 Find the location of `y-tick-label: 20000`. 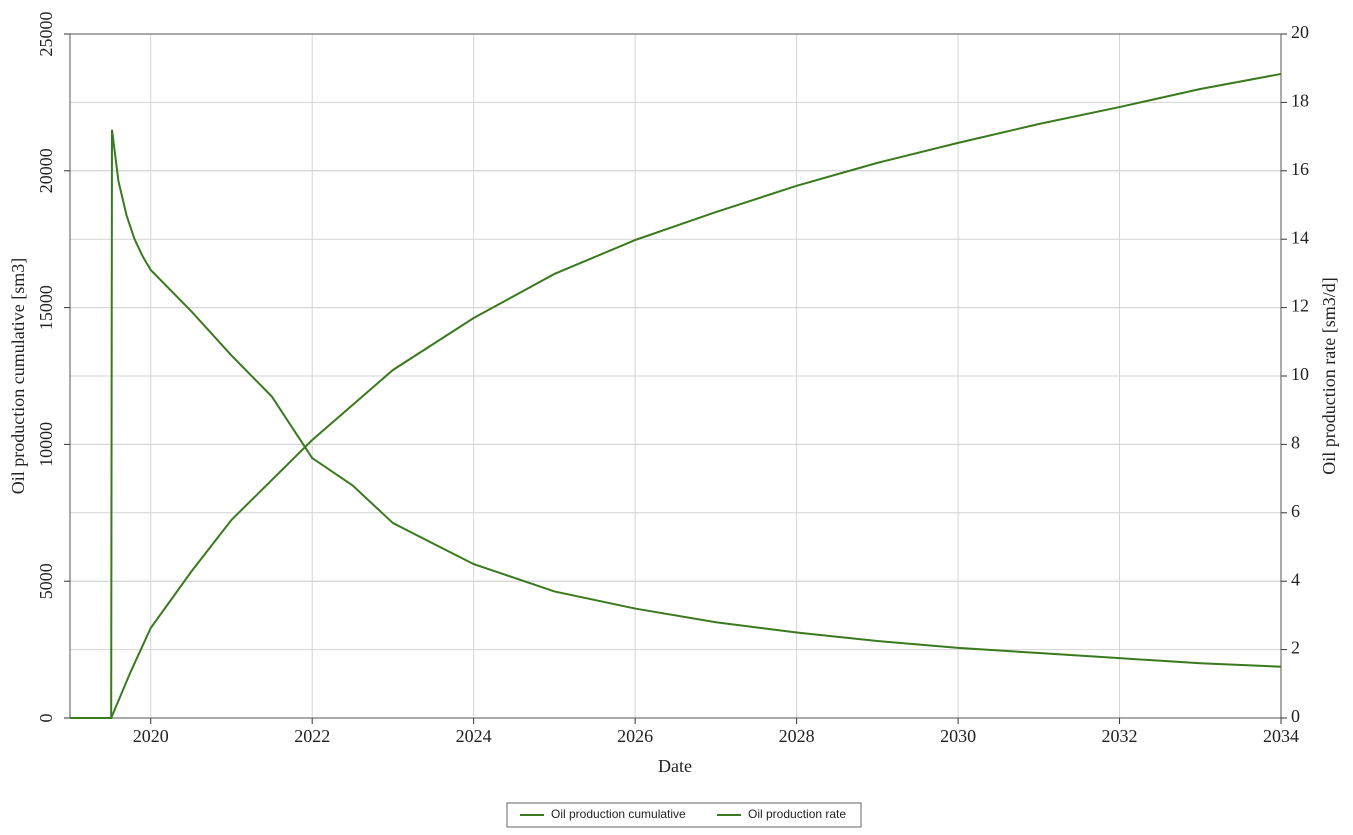

y-tick-label: 20000 is located at coordinates (46, 170).